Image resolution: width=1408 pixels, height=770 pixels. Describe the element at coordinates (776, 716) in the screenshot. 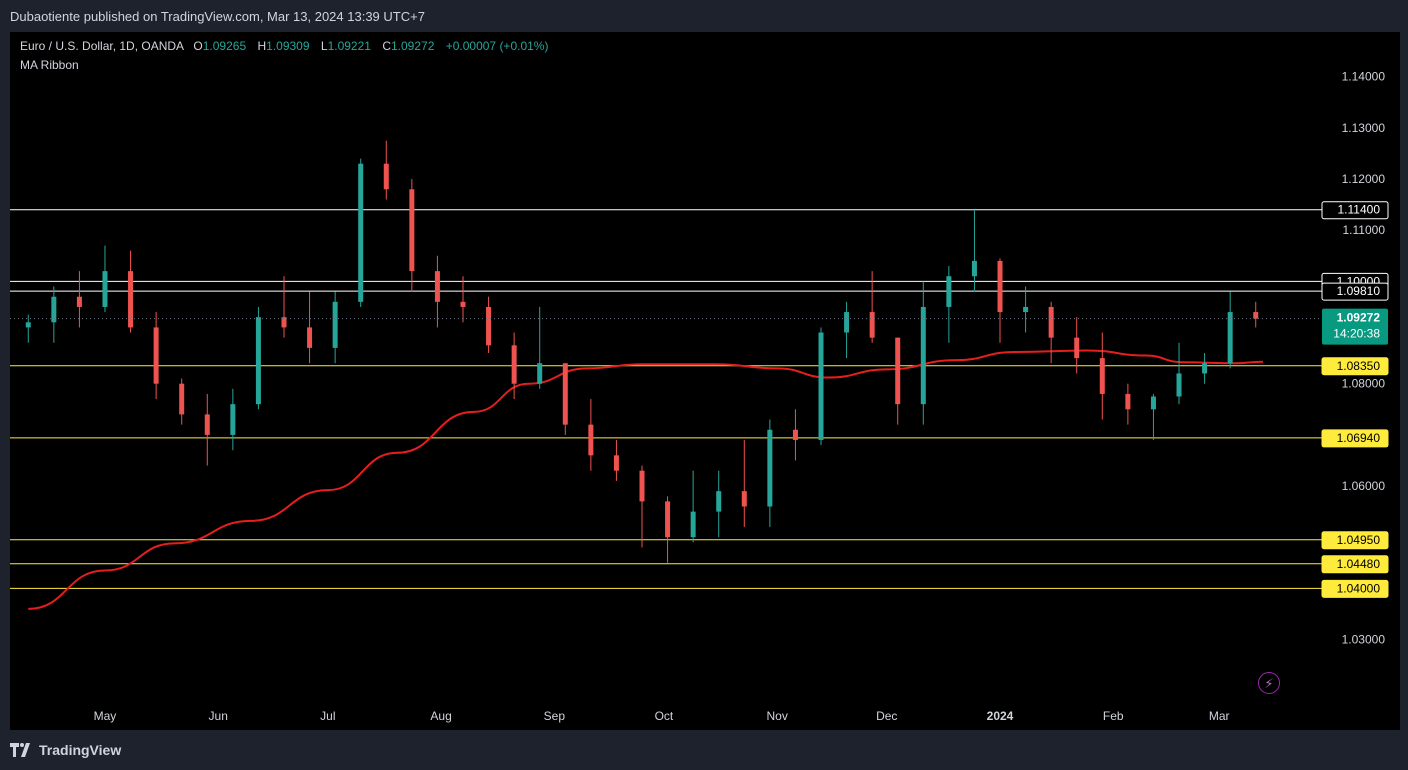

I see `x-tick-label: Nov` at that location.